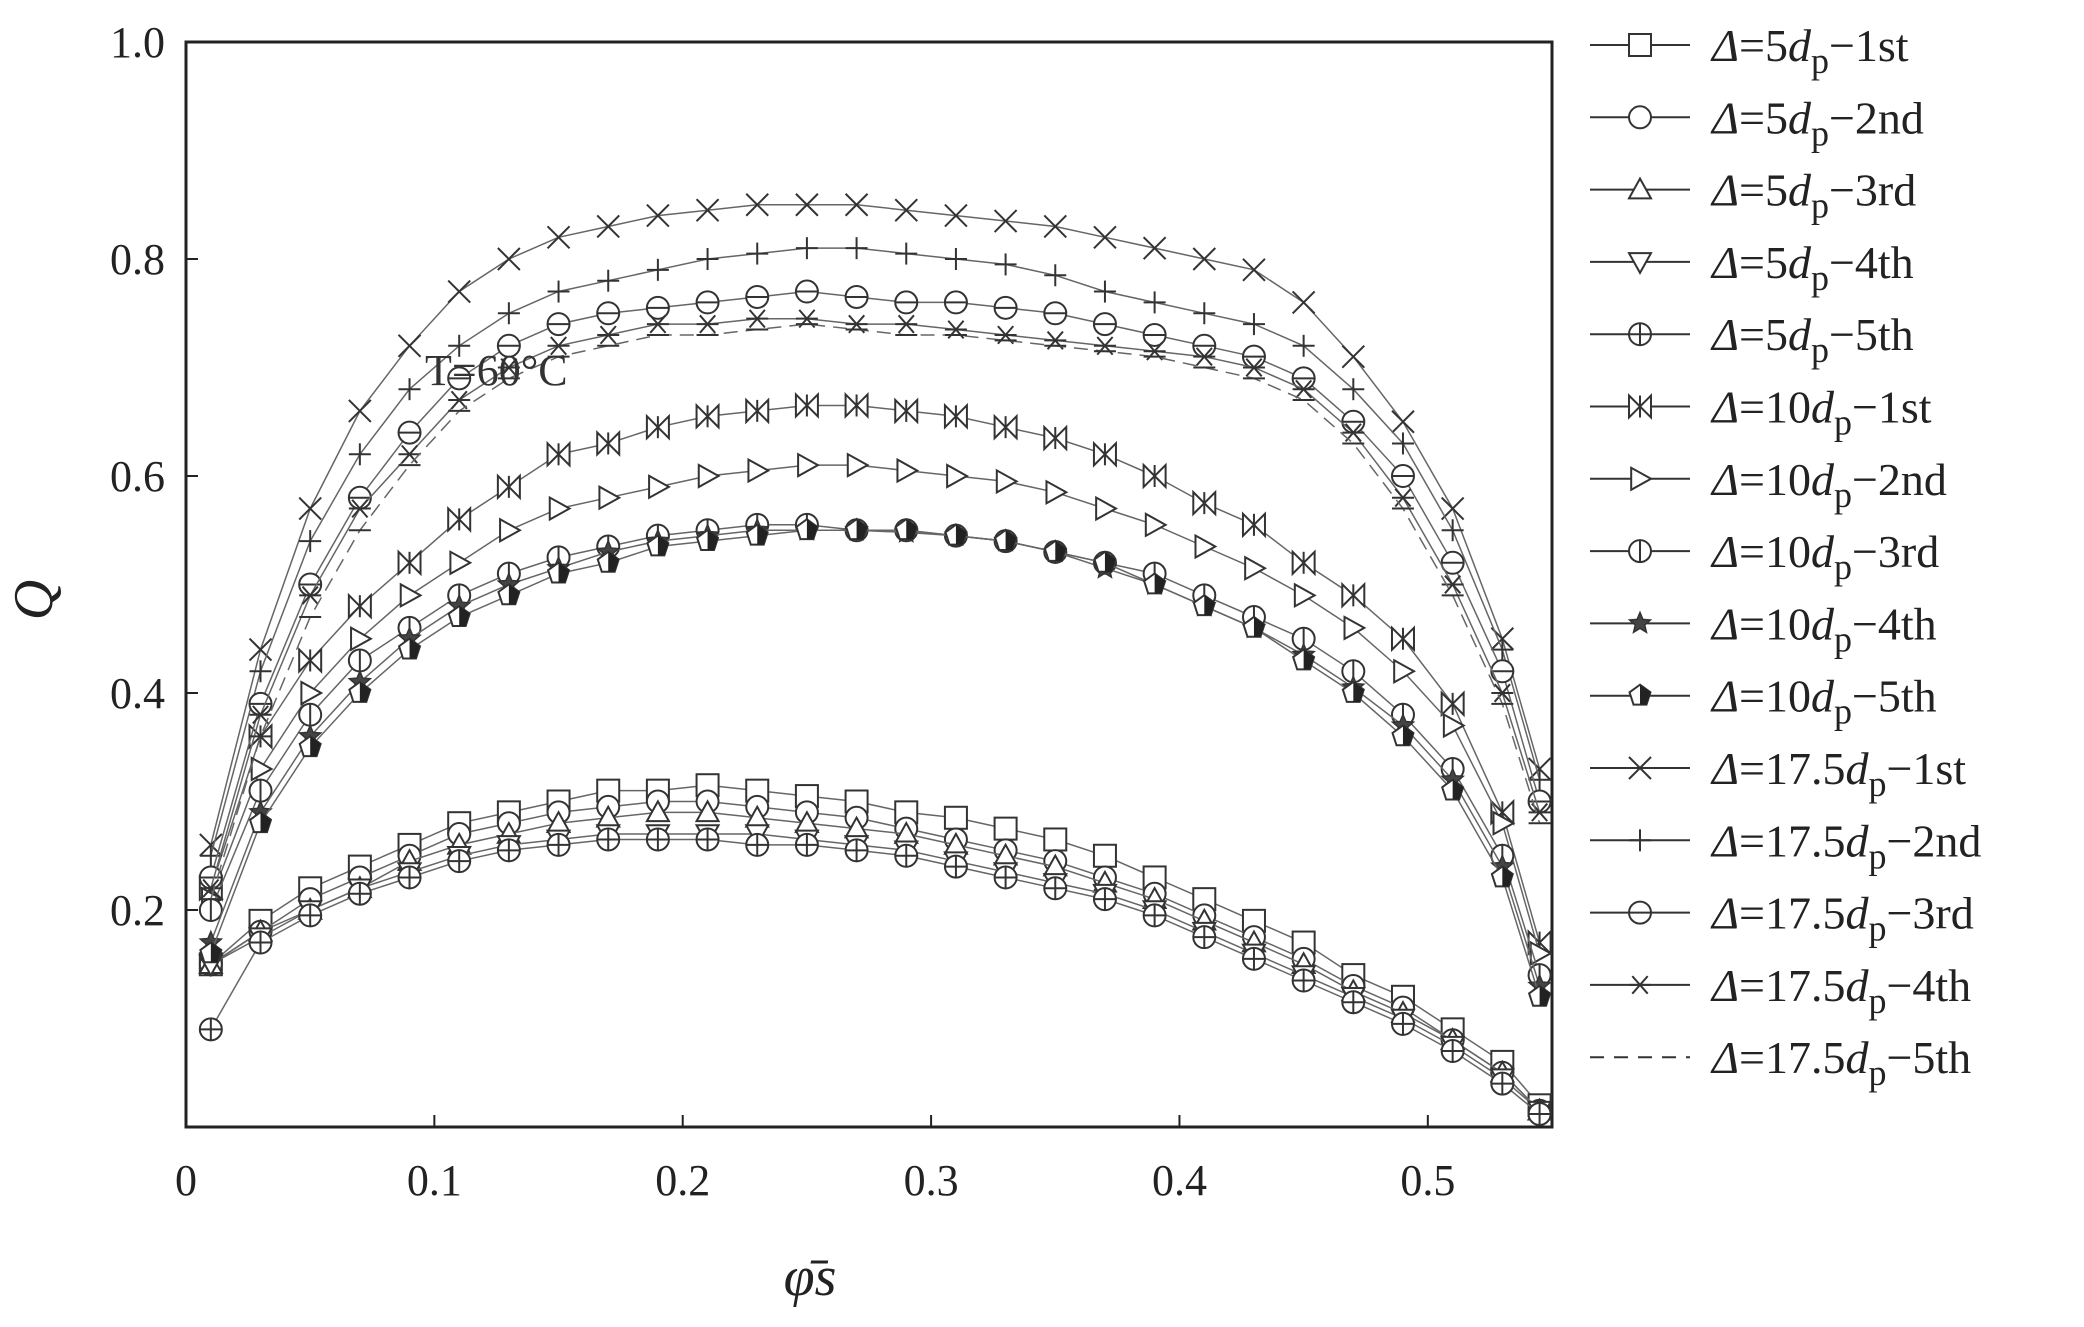 The image size is (2084, 1327). What do you see at coordinates (1823, 628) in the screenshot?
I see `legend-label: Δ=10dp−4th` at bounding box center [1823, 628].